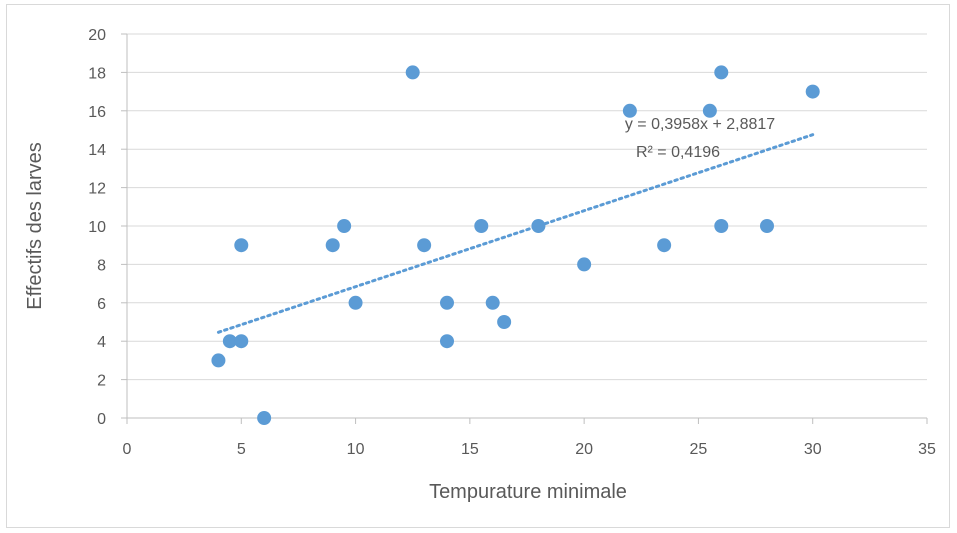 The width and height of the screenshot is (957, 533). I want to click on x-tick-label: 5, so click(241, 449).